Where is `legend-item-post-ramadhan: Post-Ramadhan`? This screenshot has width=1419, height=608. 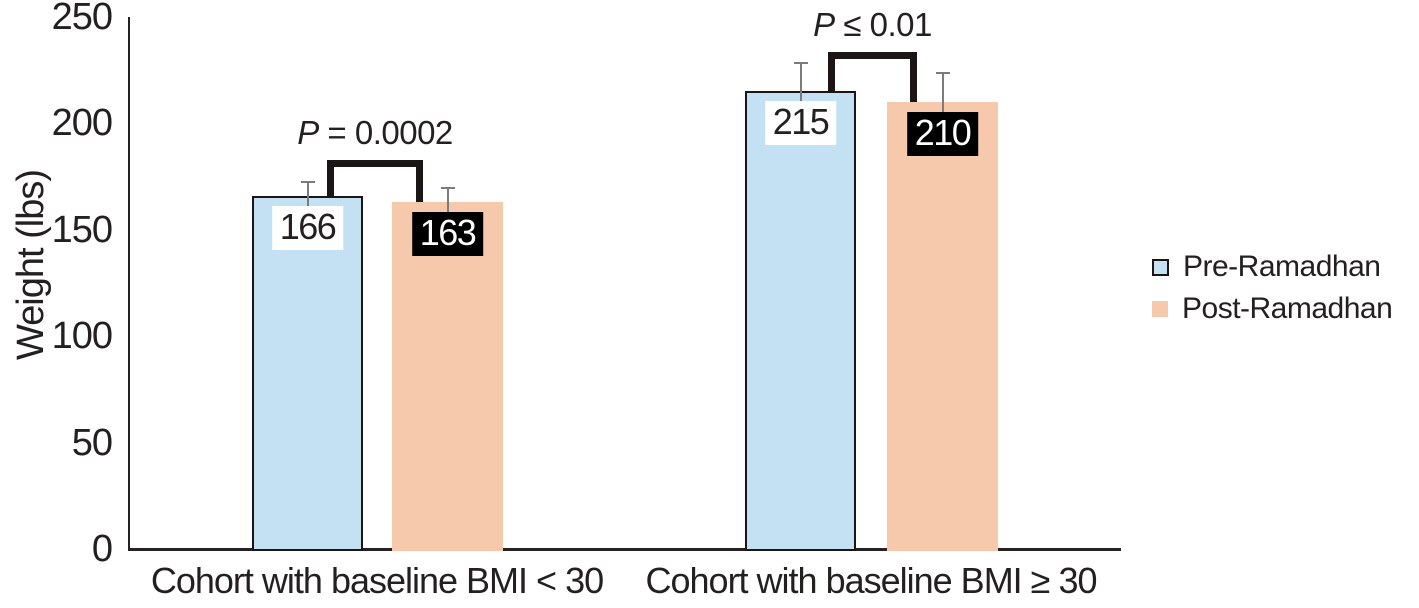 legend-item-post-ramadhan: Post-Ramadhan is located at coordinates (1272, 309).